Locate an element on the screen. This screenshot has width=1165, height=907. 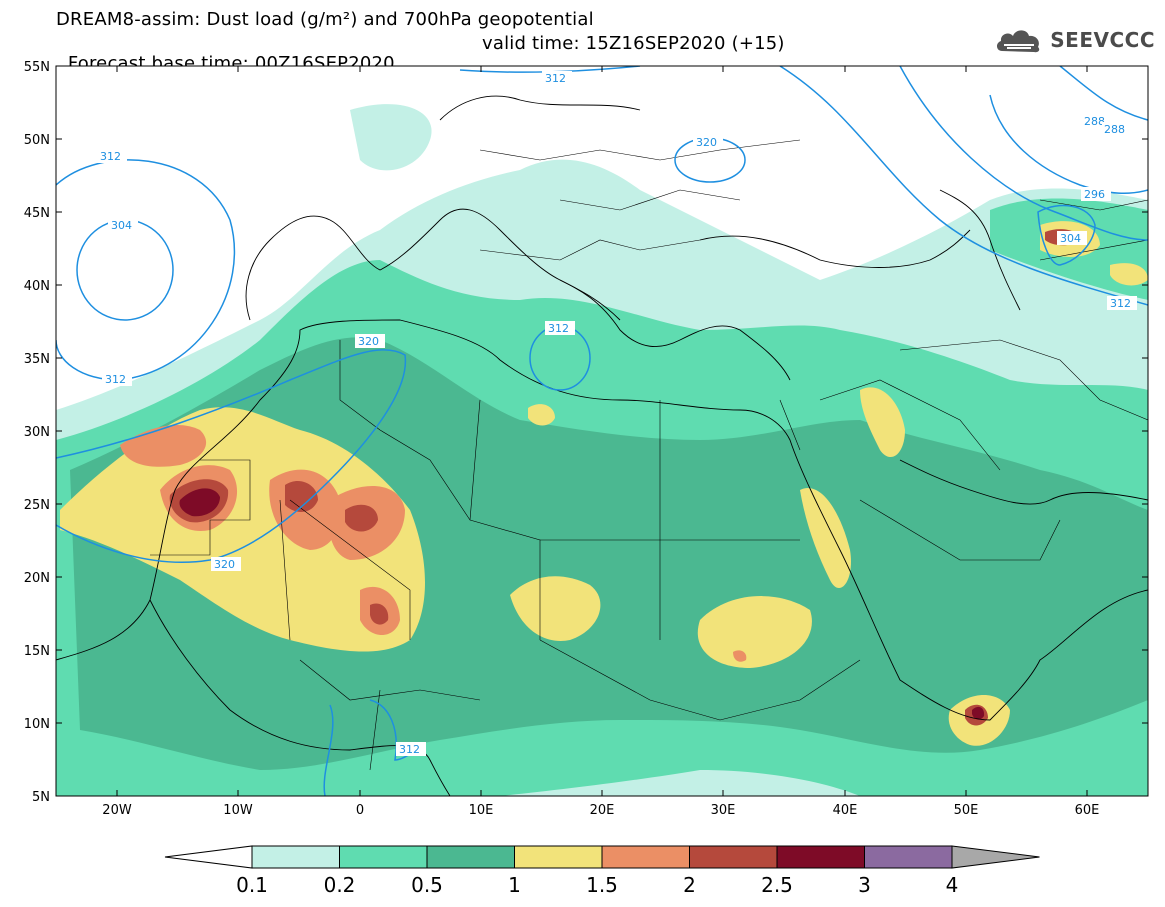
lat-label: 55N is located at coordinates (37, 67).